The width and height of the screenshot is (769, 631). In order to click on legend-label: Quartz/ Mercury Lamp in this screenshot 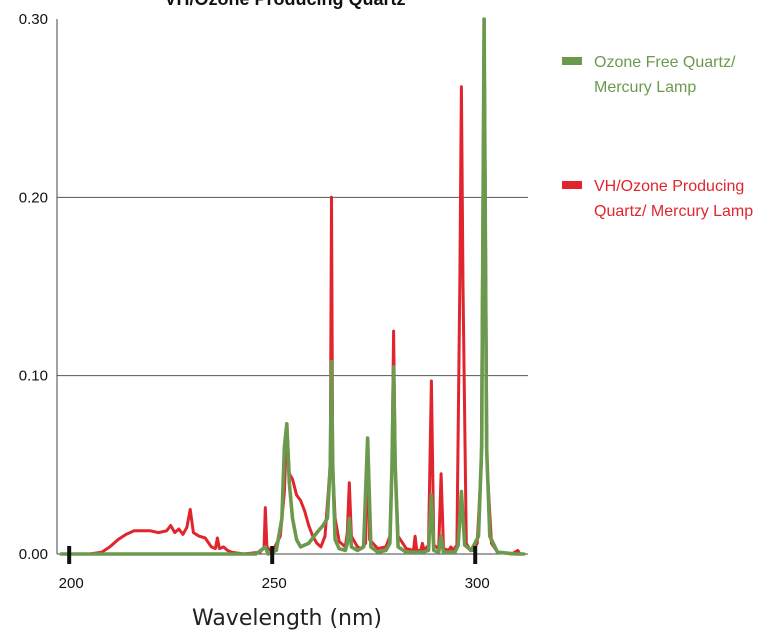, I will do `click(673, 211)`.